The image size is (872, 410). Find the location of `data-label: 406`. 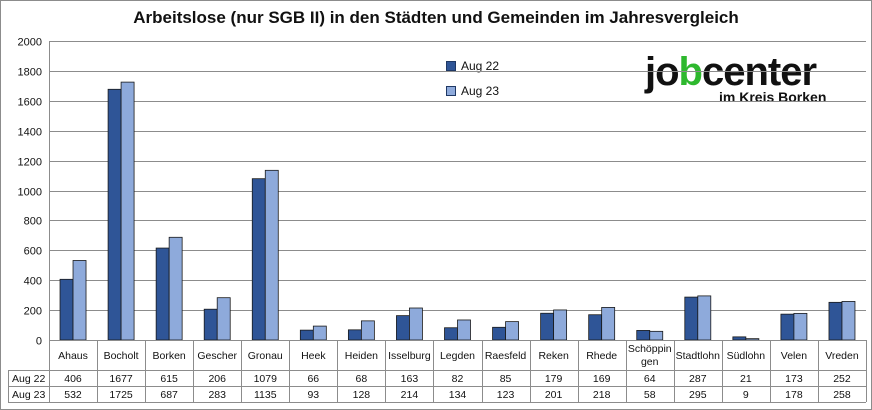

data-label: 406 is located at coordinates (73, 379).